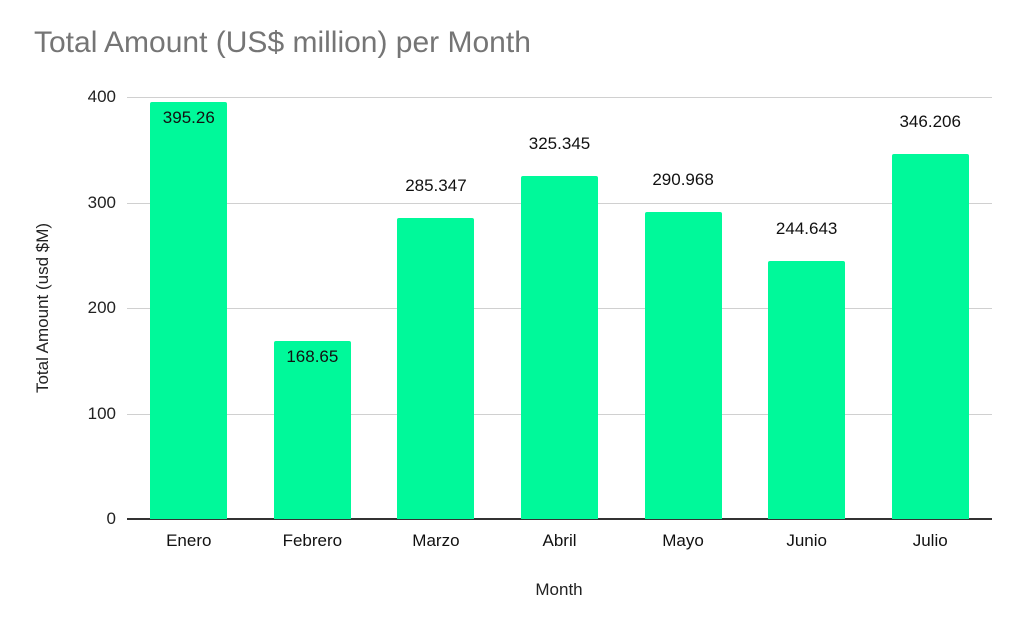 The width and height of the screenshot is (1024, 633). I want to click on x-tick-label: Abril, so click(559, 540).